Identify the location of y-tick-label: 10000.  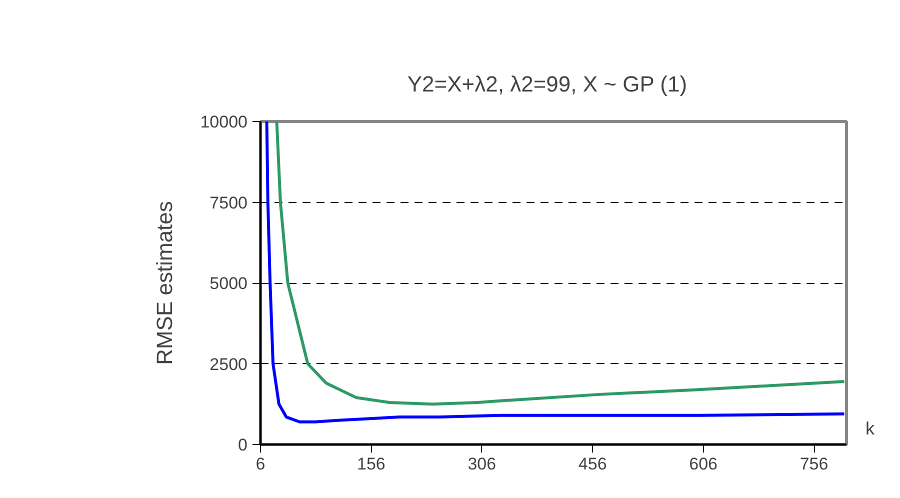
(224, 122).